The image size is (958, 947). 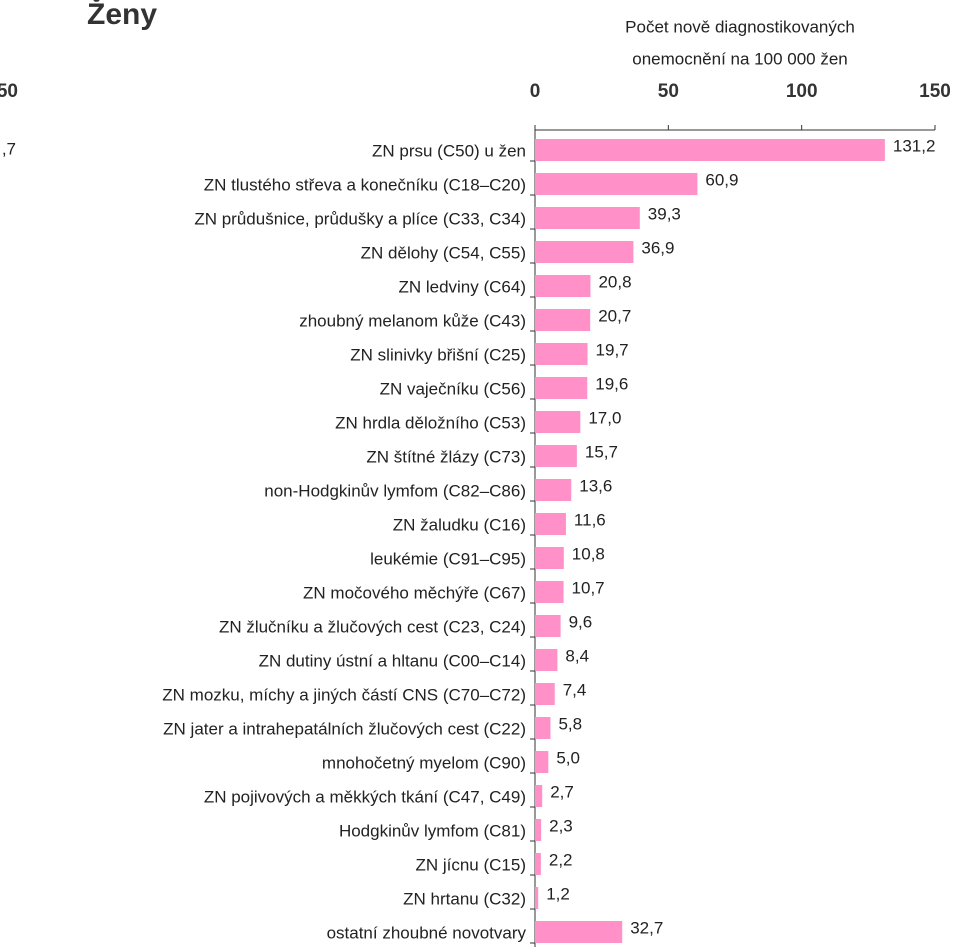 What do you see at coordinates (424, 762) in the screenshot?
I see `y-tick-label: mnohočetný myelom (C90)` at bounding box center [424, 762].